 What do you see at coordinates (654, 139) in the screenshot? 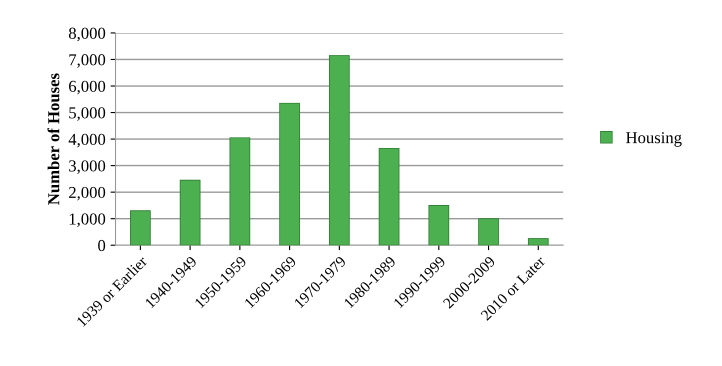
I see `legend-label: Housing` at bounding box center [654, 139].